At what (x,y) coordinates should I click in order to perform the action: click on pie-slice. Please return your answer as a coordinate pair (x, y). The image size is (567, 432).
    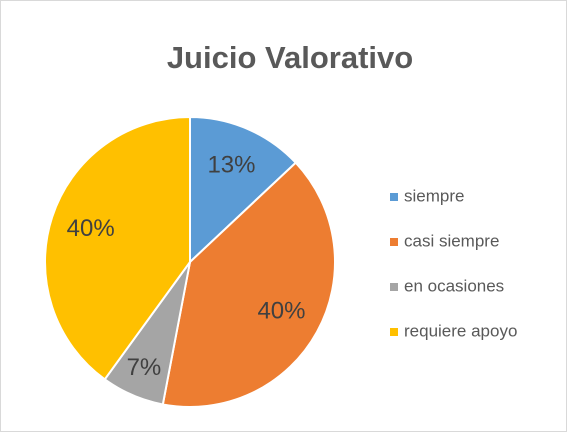
    Looking at the image, I should click on (243, 190).